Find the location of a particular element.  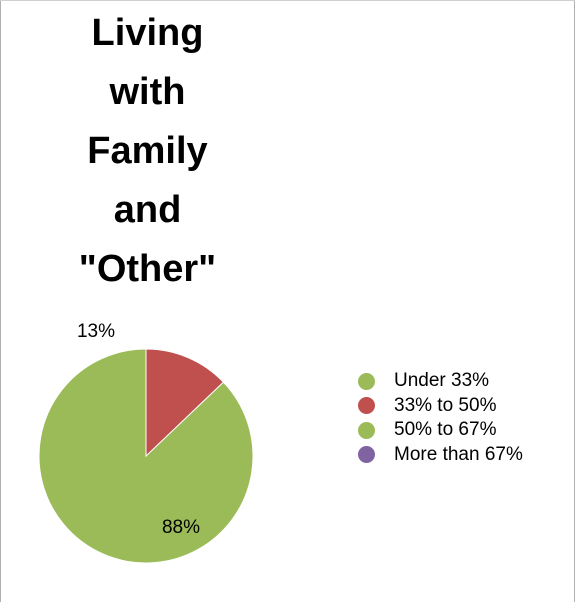

legend-item: 50% to 67% is located at coordinates (440, 430).